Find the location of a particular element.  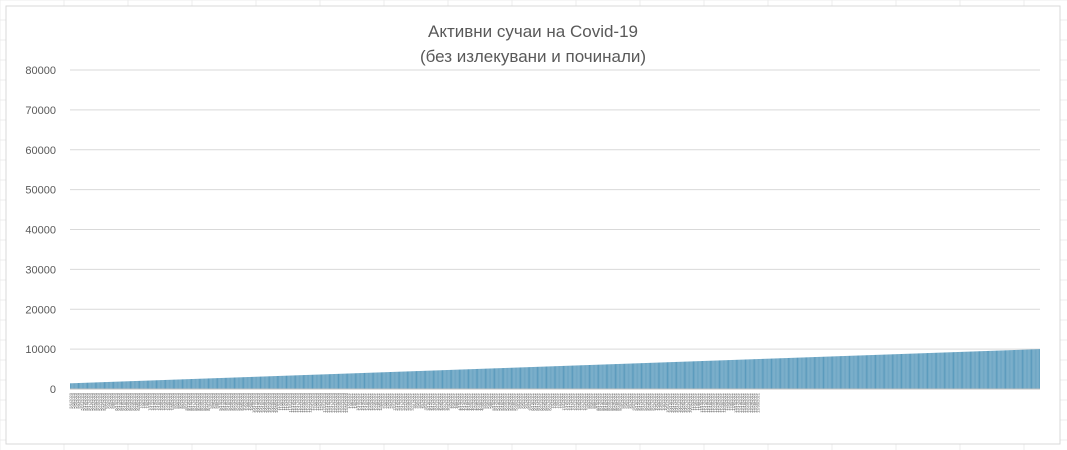

x-tick-label: 9/26/2020 is located at coordinates (237, 401).